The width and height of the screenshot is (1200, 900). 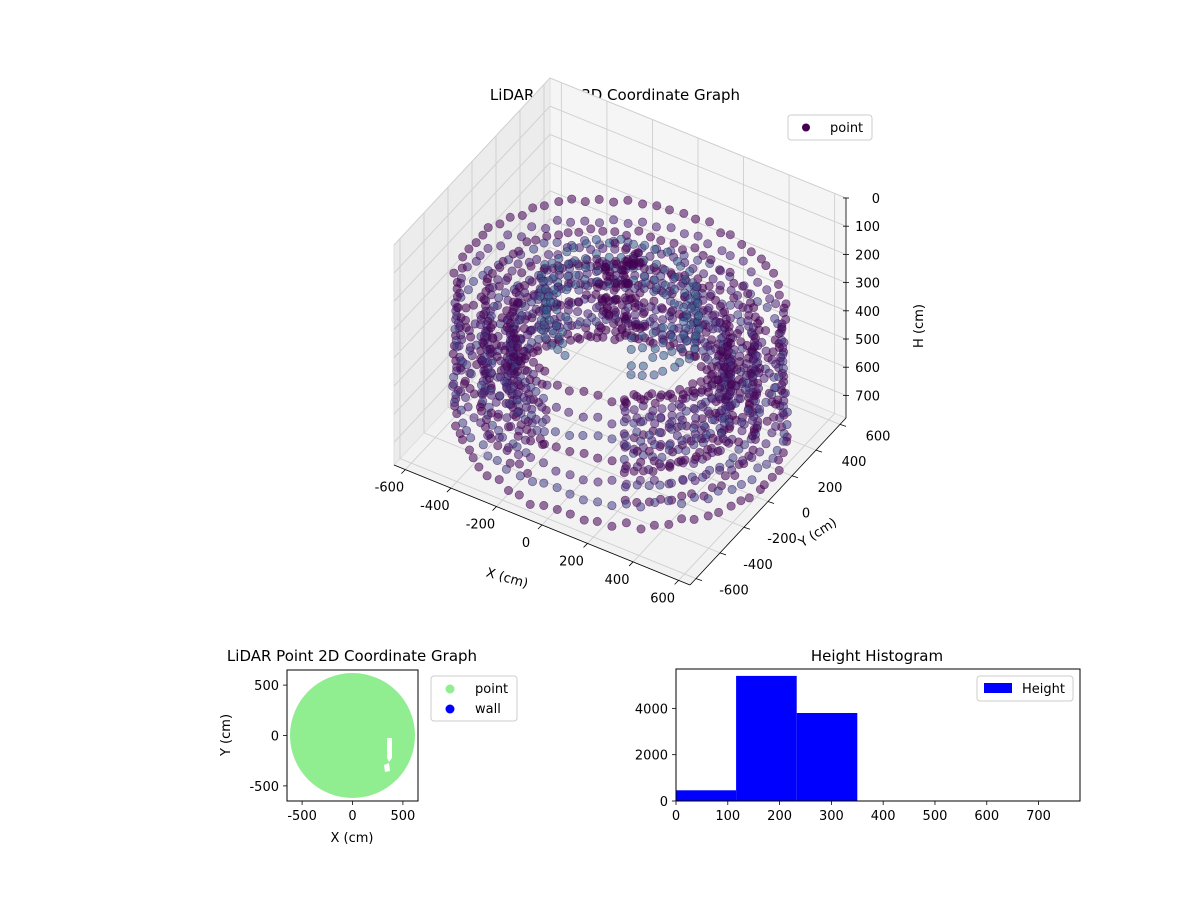 What do you see at coordinates (771, 502) in the screenshot?
I see `y-tick` at bounding box center [771, 502].